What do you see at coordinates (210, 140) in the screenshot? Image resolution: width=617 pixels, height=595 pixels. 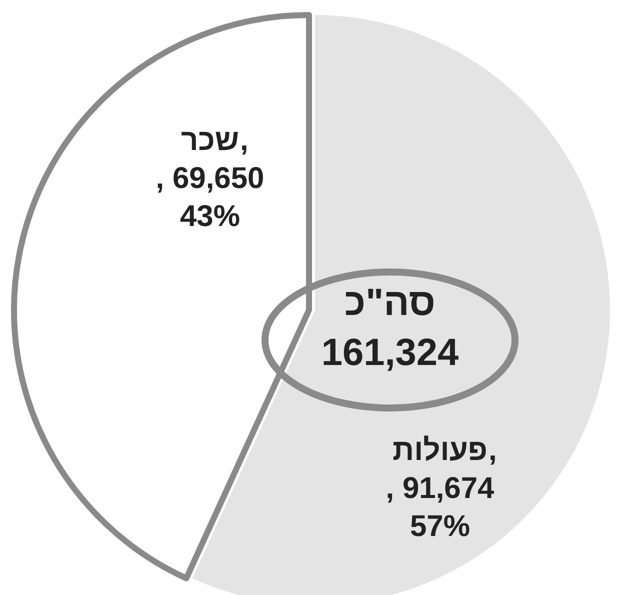 I see `slice-label: שכר` at bounding box center [210, 140].